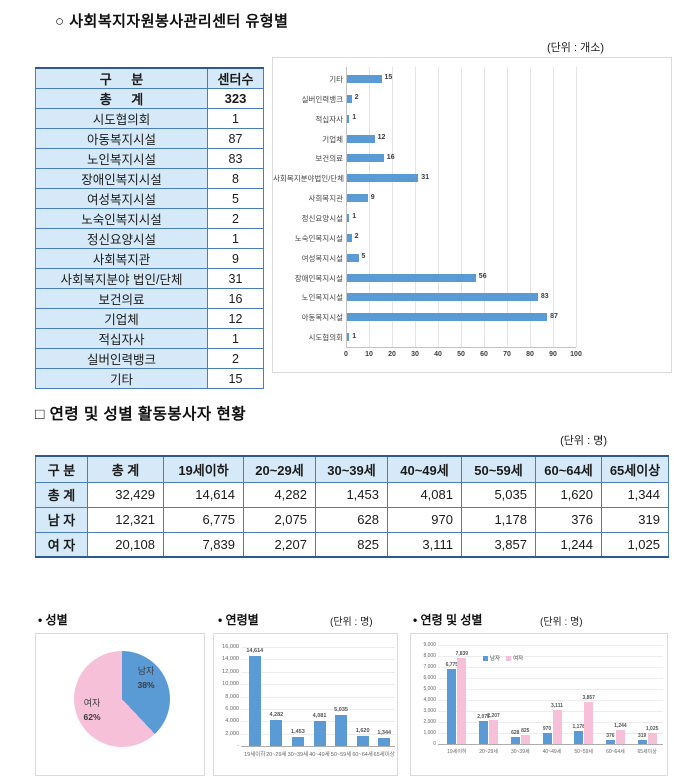  Describe the element at coordinates (149, 118) in the screenshot. I see `table-row: 시도협의회 1` at that location.